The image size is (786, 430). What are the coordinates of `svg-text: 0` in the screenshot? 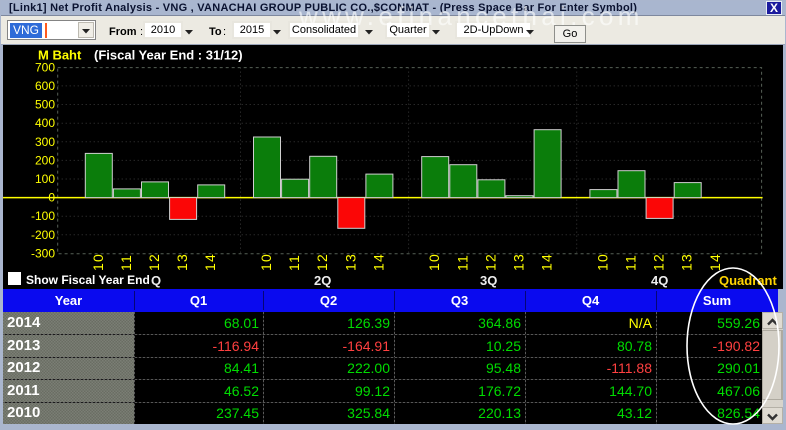 It's located at (51, 198).